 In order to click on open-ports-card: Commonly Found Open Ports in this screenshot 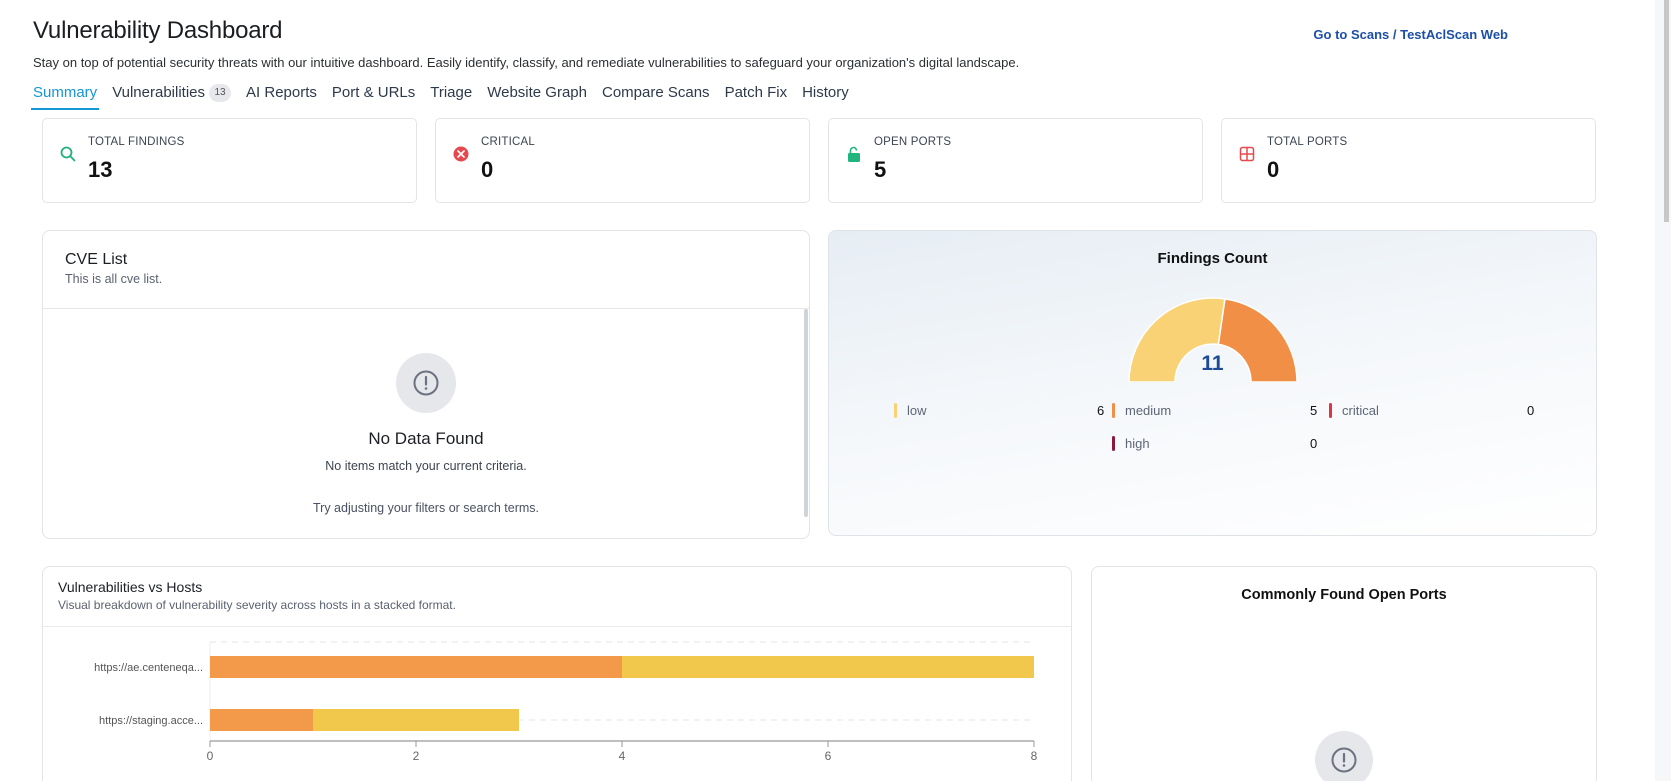, I will do `click(1344, 673)`.